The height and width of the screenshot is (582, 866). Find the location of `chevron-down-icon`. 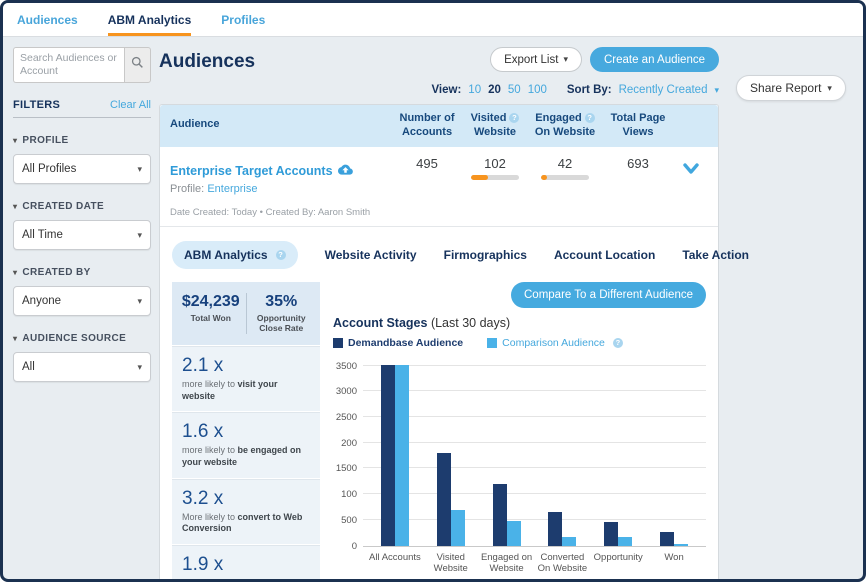

chevron-down-icon is located at coordinates (691, 171).